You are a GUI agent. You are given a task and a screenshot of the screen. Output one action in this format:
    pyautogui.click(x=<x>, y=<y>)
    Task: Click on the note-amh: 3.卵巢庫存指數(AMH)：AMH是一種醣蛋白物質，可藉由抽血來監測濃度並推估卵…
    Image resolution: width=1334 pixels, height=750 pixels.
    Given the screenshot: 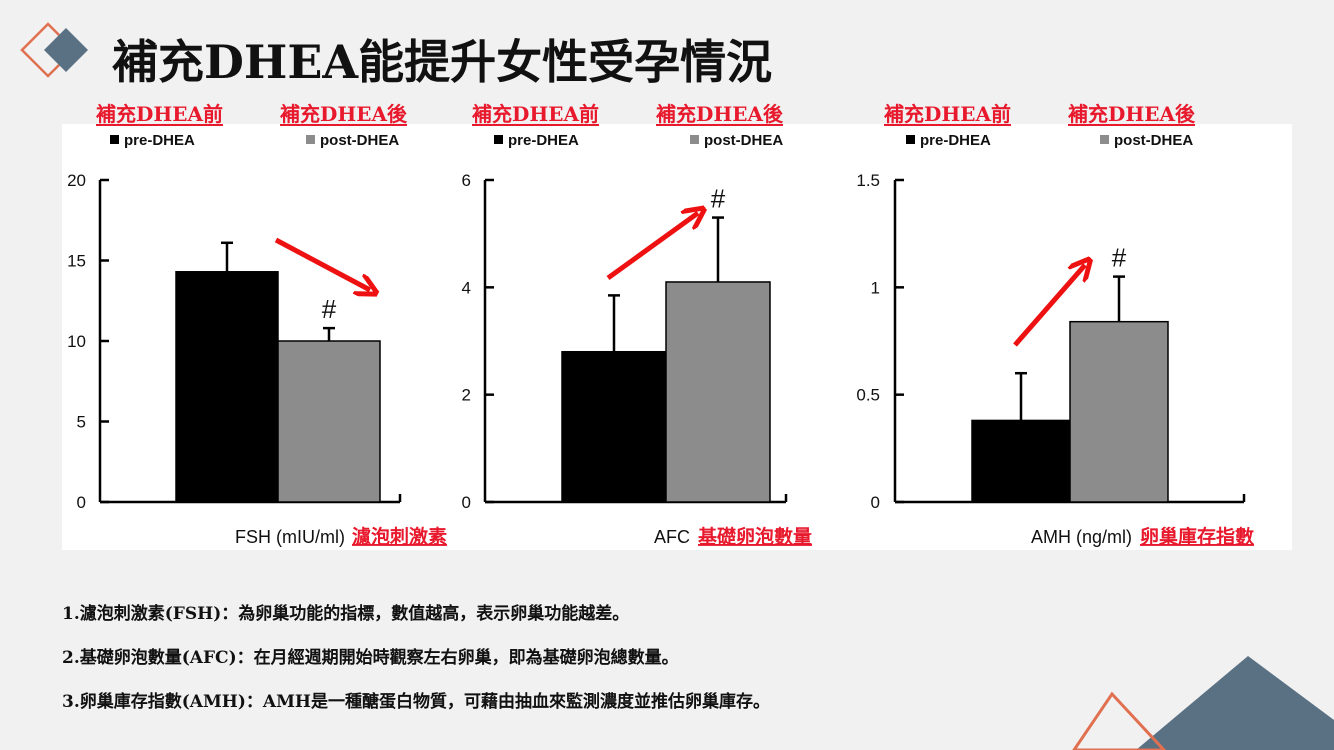 What is the action you would take?
    pyautogui.click(x=416, y=702)
    